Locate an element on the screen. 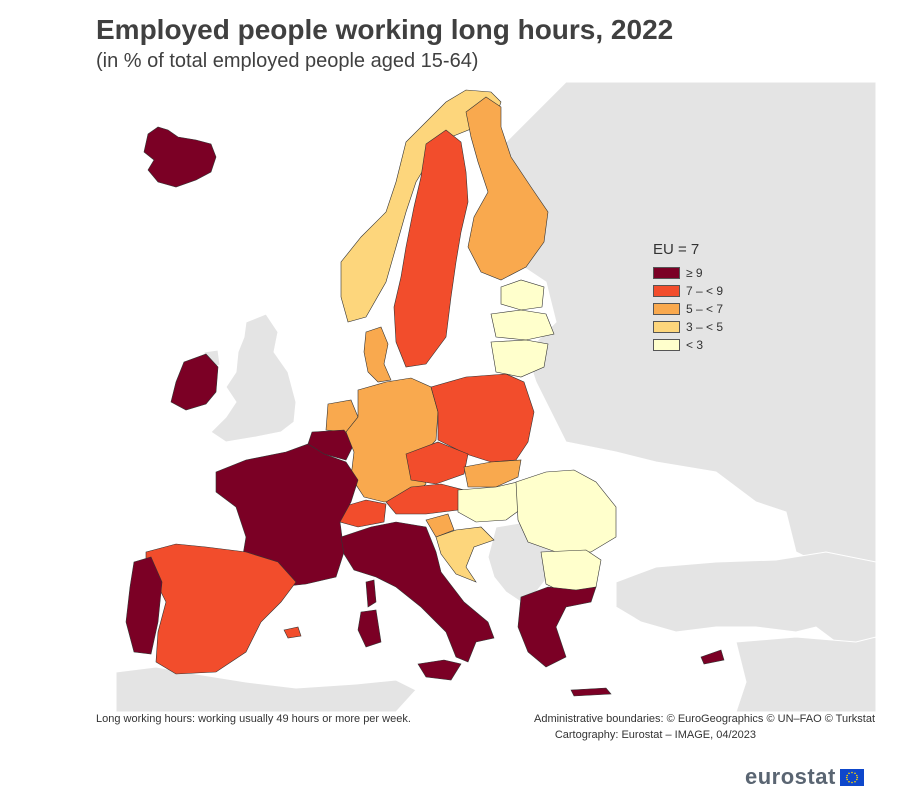 The width and height of the screenshot is (897, 801). country-latvia is located at coordinates (522, 325).